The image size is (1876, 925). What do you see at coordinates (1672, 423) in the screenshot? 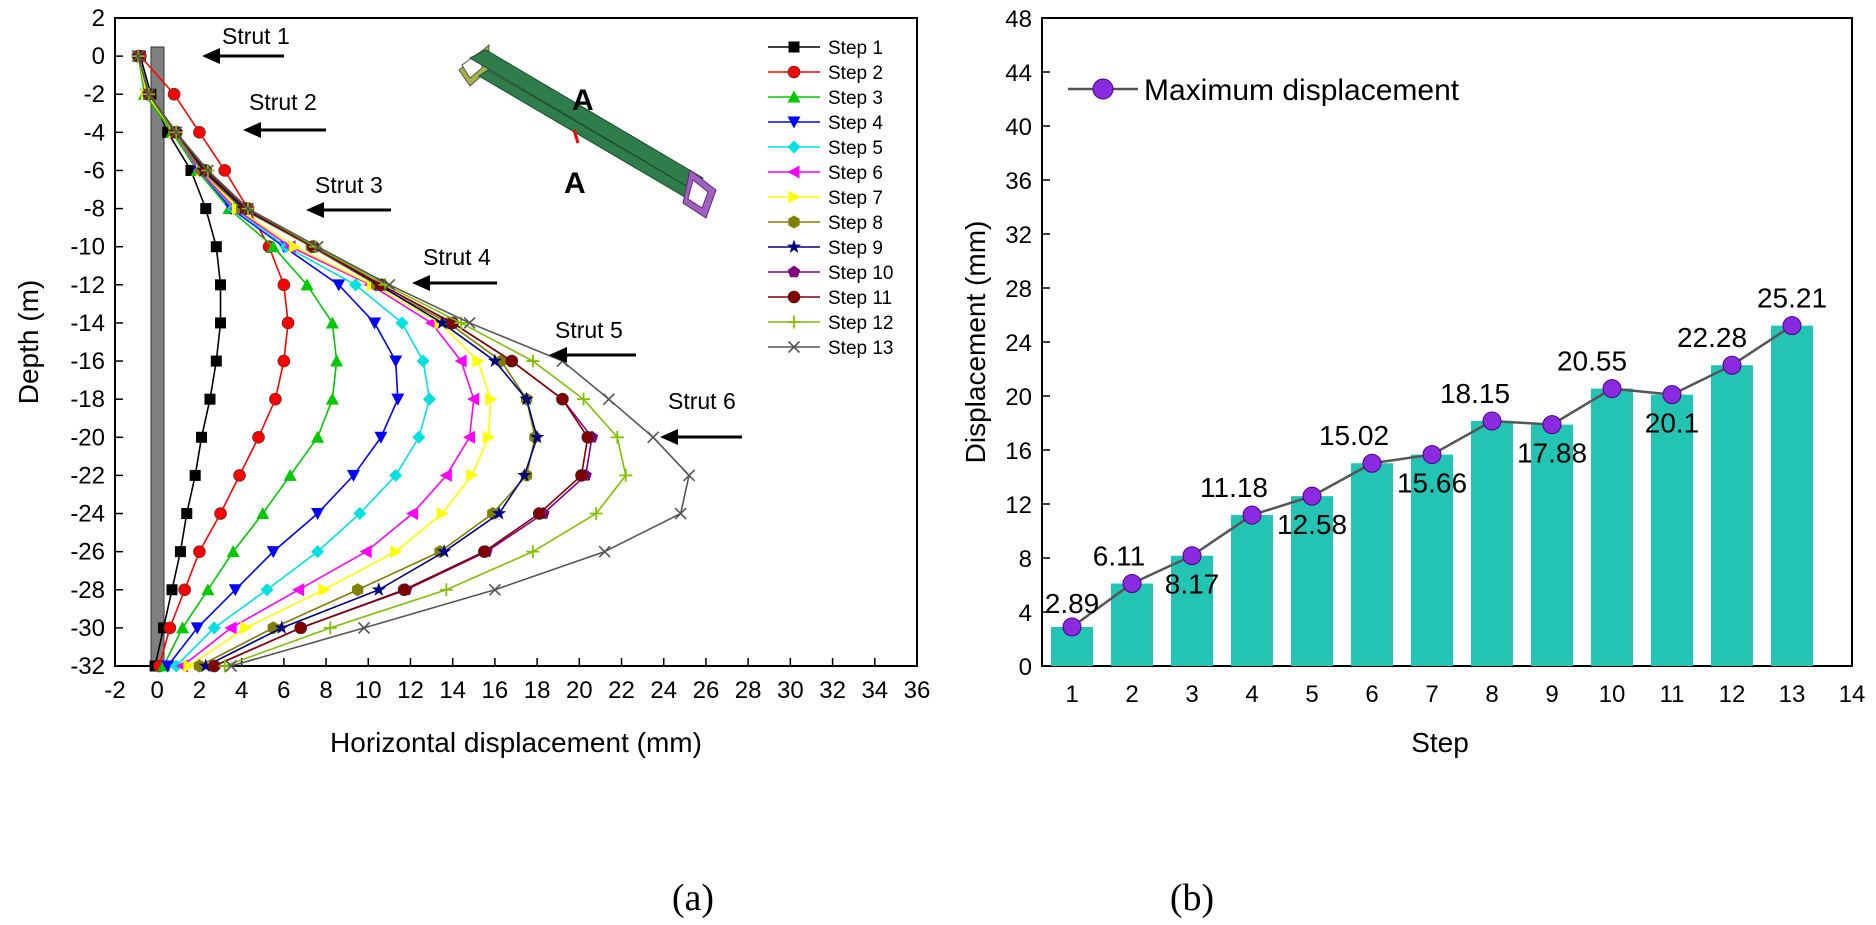
I see `data-label-step-11: 20.1` at bounding box center [1672, 423].